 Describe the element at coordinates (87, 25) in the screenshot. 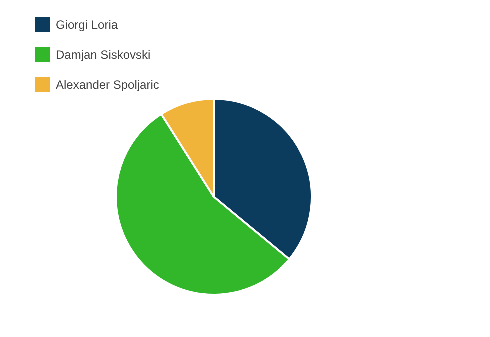

I see `legend-label: Giorgi Loria` at that location.